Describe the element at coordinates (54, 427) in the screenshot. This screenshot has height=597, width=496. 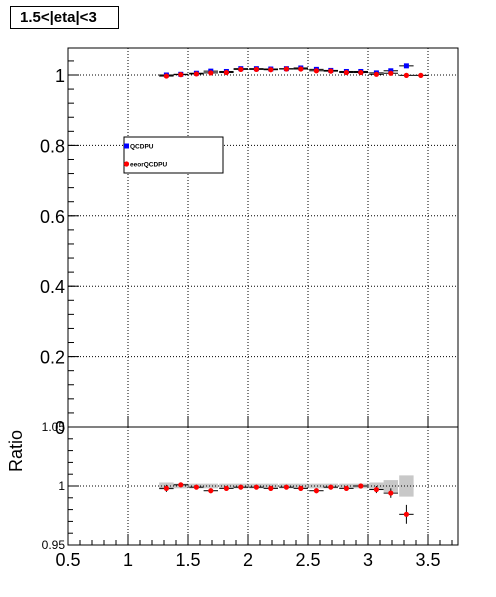
I see `y-tick-label: 1.05` at that location.